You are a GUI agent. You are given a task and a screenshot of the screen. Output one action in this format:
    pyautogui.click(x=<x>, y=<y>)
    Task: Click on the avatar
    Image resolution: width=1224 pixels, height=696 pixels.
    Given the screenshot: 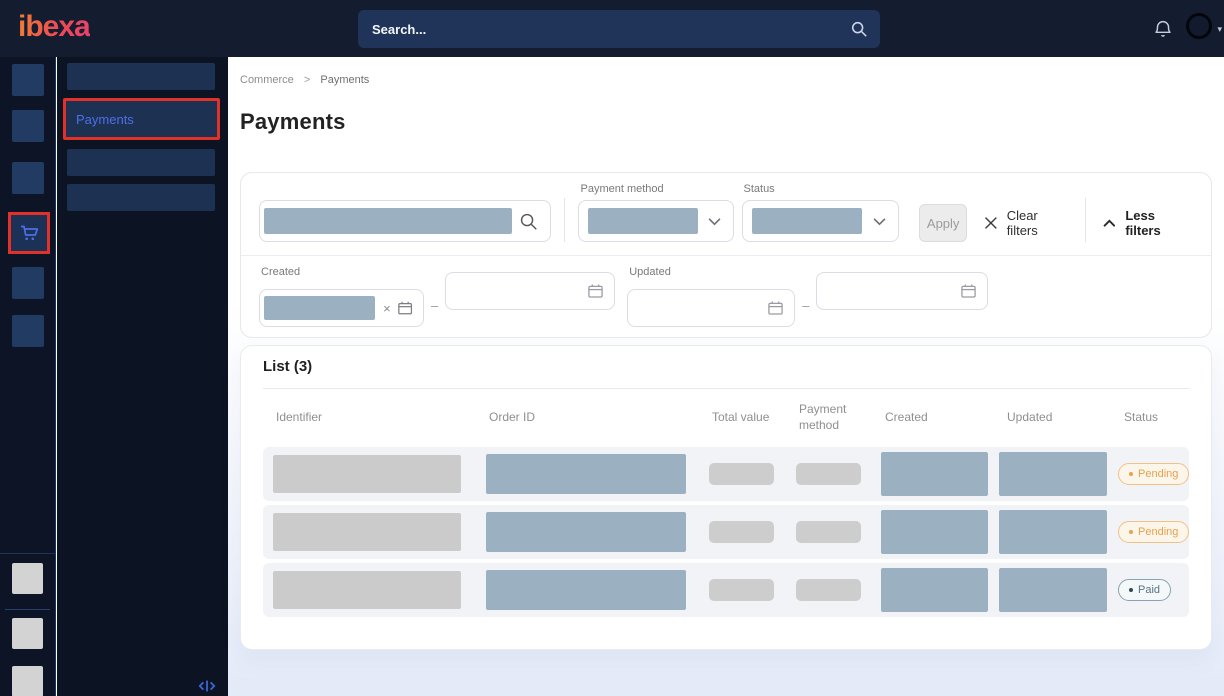 What is the action you would take?
    pyautogui.click(x=1199, y=26)
    